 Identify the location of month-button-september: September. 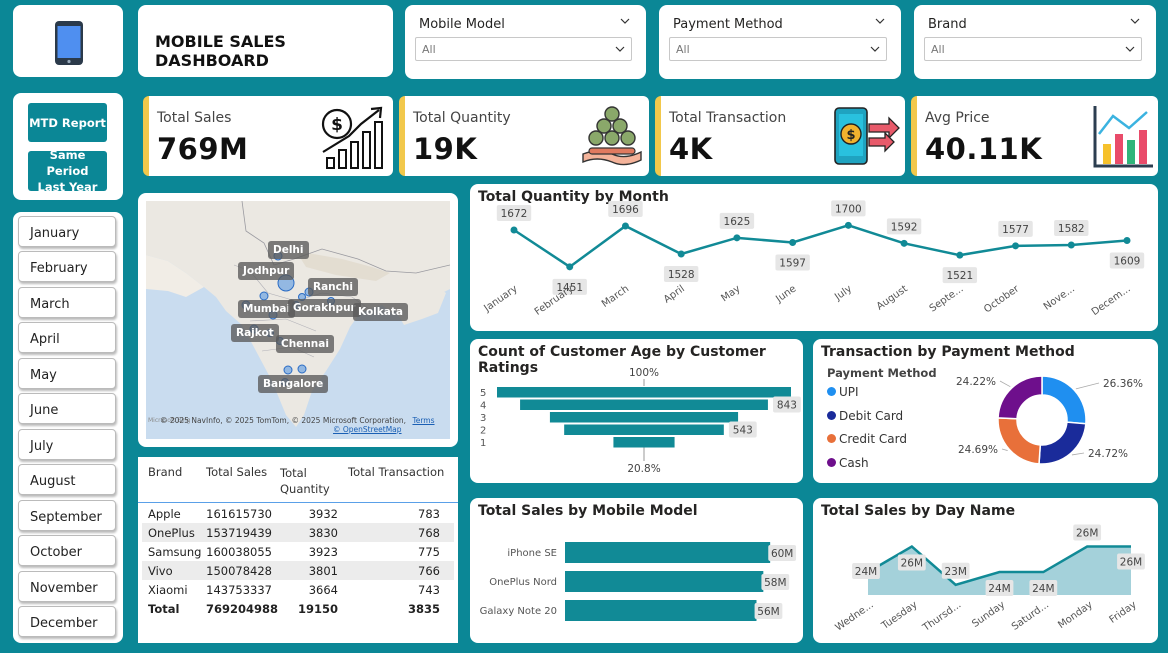
(67, 515).